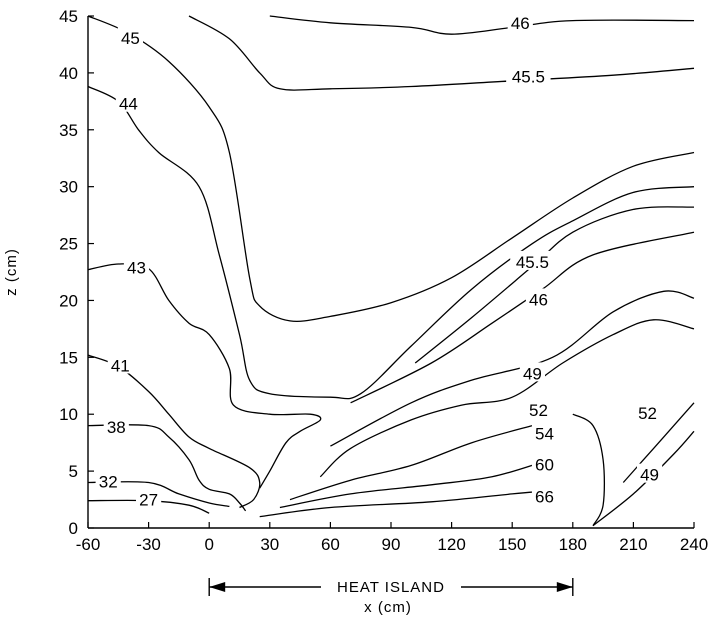 The image size is (714, 630). I want to click on x-tick-label: 120, so click(451, 544).